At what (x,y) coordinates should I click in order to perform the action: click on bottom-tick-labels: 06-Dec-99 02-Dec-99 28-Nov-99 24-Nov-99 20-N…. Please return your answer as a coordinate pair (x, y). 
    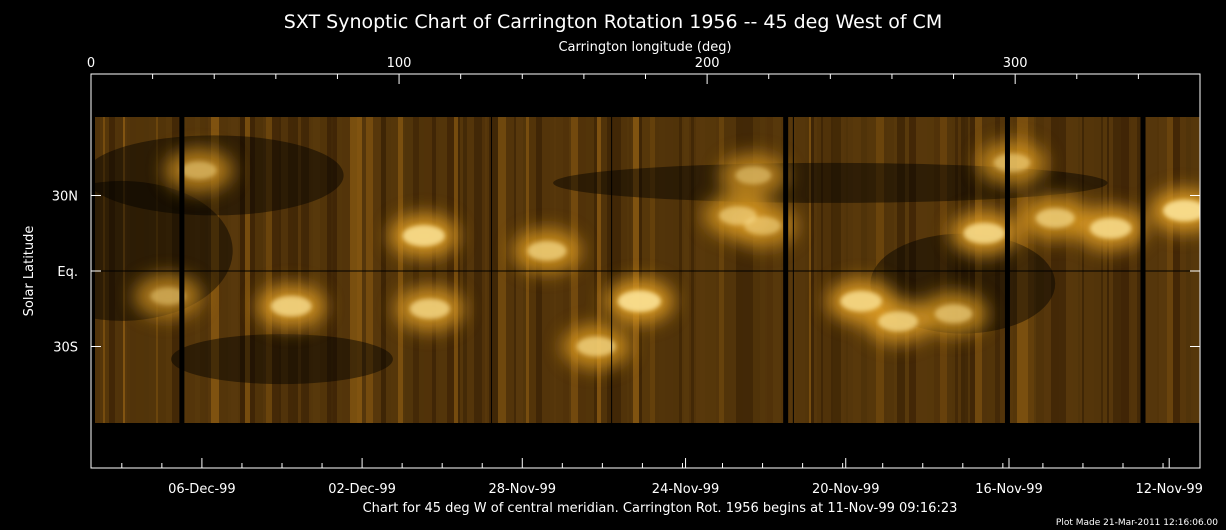
    Looking at the image, I should click on (685, 489).